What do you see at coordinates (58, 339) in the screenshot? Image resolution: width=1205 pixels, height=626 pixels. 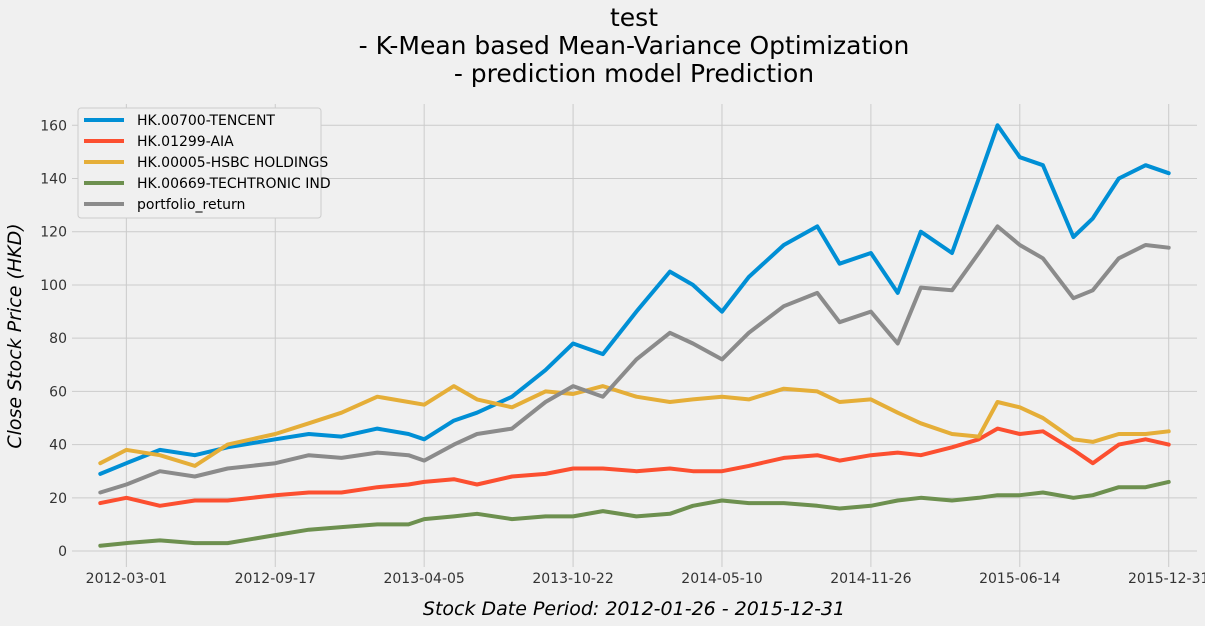 I see `y-tick-label: 80` at bounding box center [58, 339].